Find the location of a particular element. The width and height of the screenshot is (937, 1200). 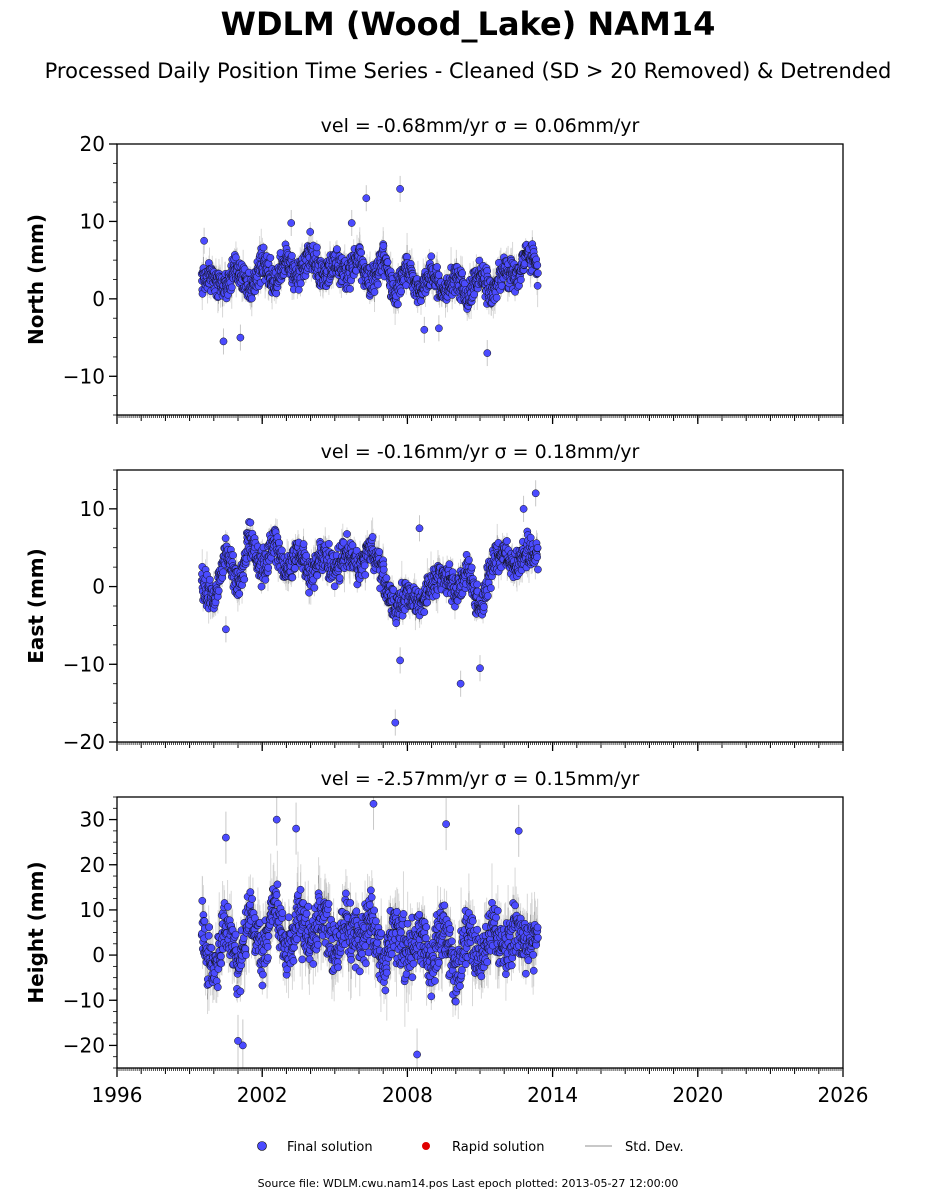

north-y-tick-label: 0 is located at coordinates (98, 299).